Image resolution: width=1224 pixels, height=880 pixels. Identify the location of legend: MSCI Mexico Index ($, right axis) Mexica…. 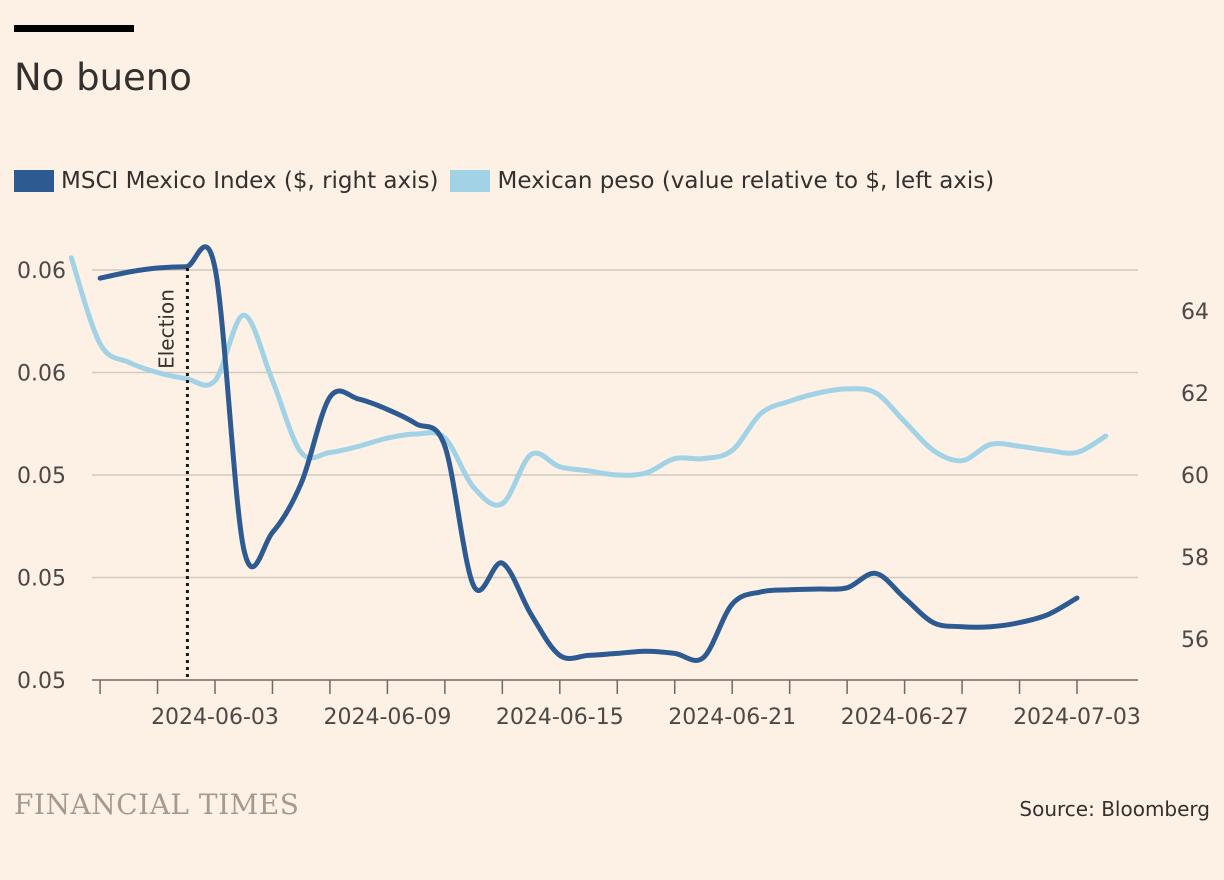
(510, 181).